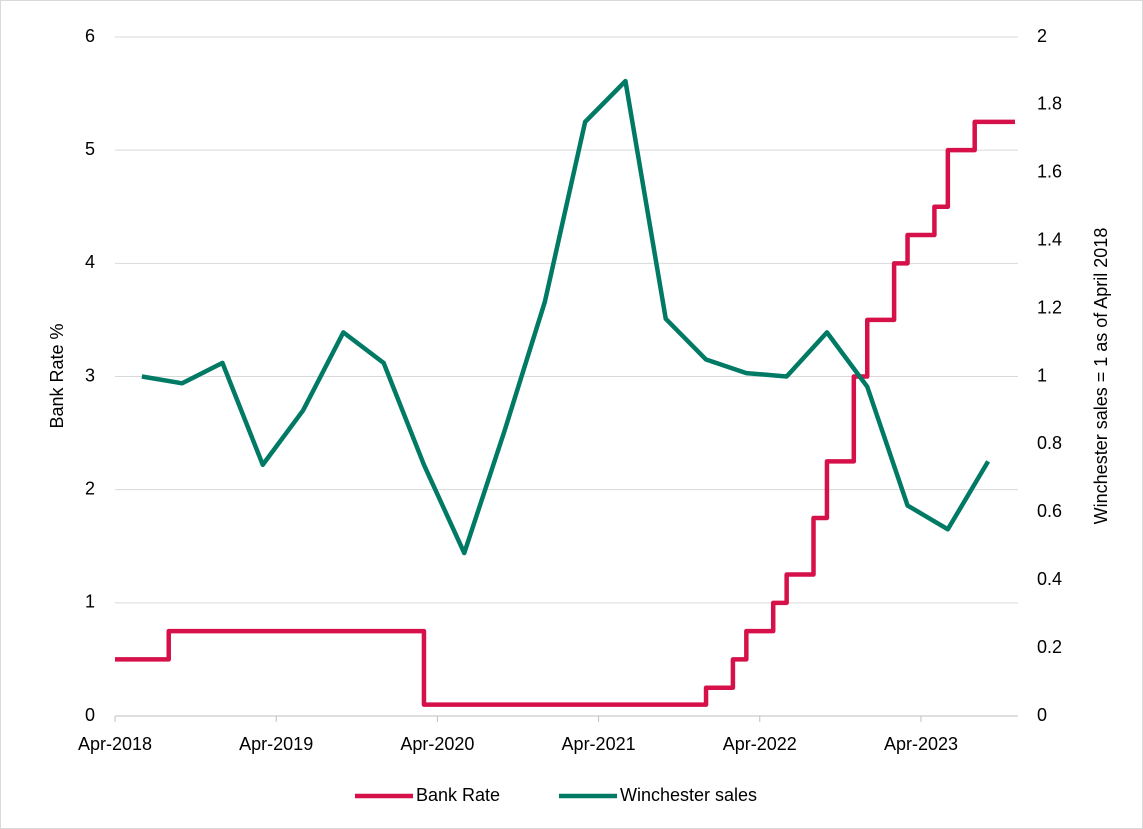 This screenshot has width=1143, height=829. I want to click on y2-tick-label: 0.6, so click(1049, 511).